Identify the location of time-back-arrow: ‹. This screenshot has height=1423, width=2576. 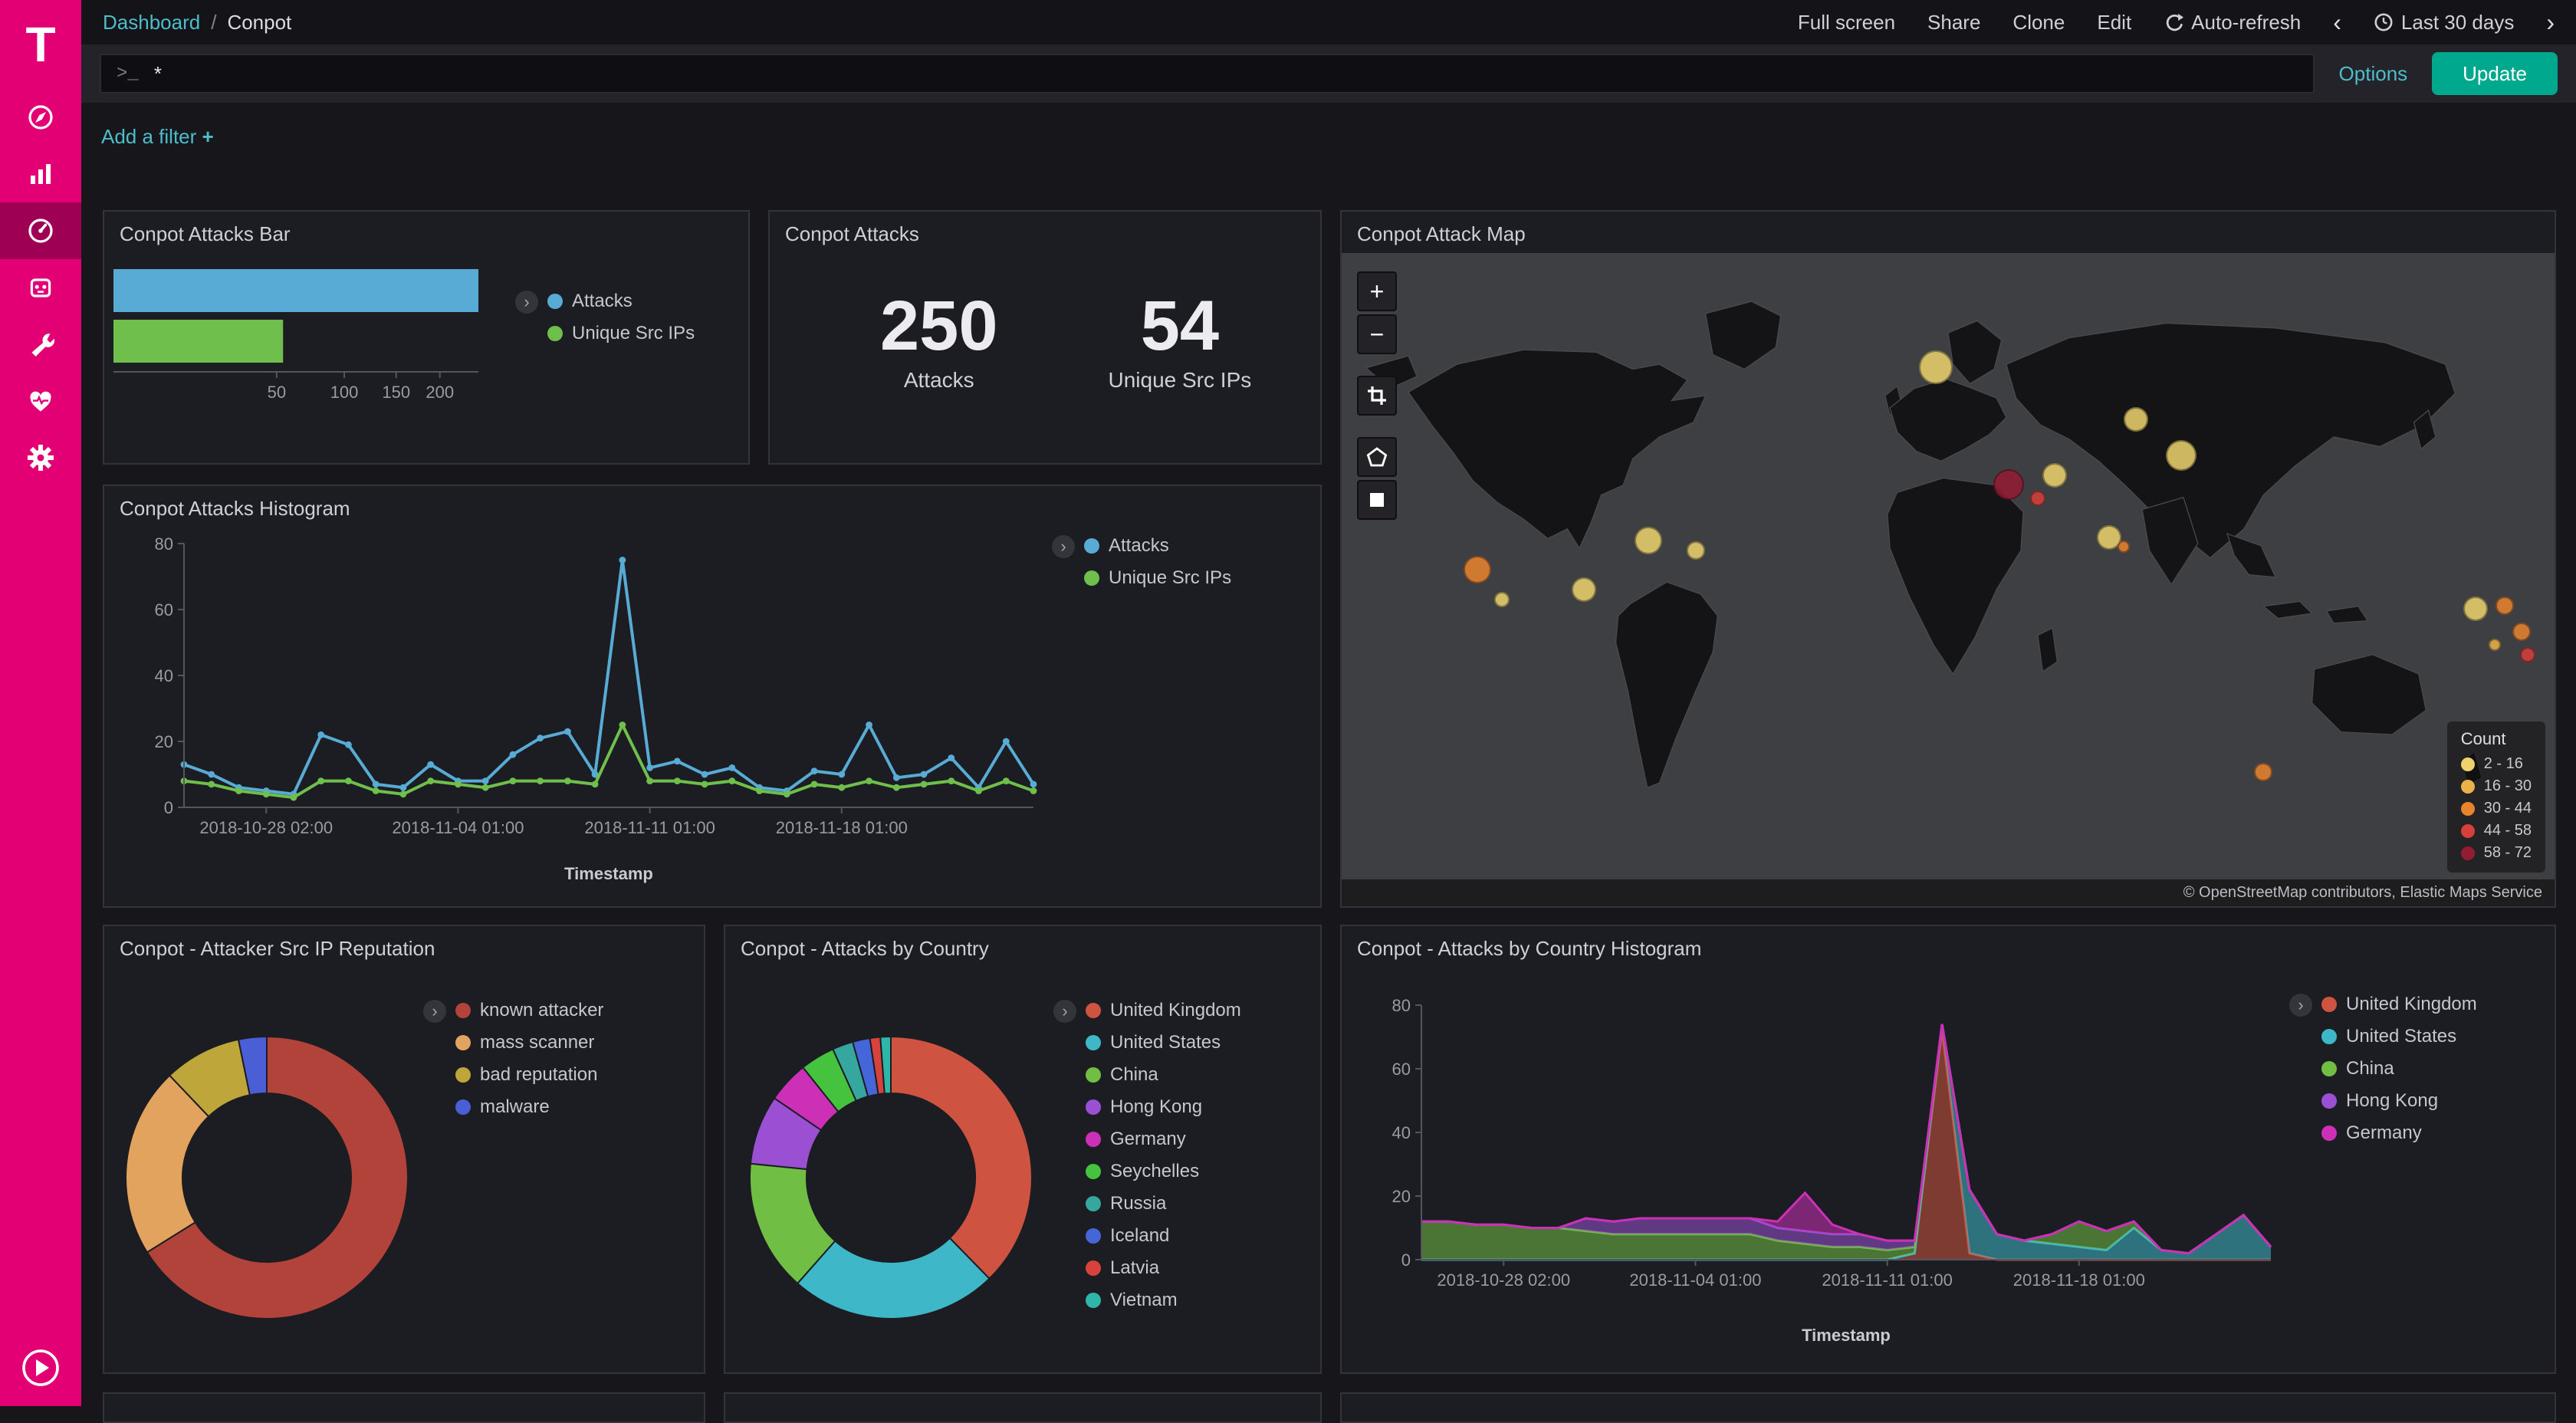
(2337, 22).